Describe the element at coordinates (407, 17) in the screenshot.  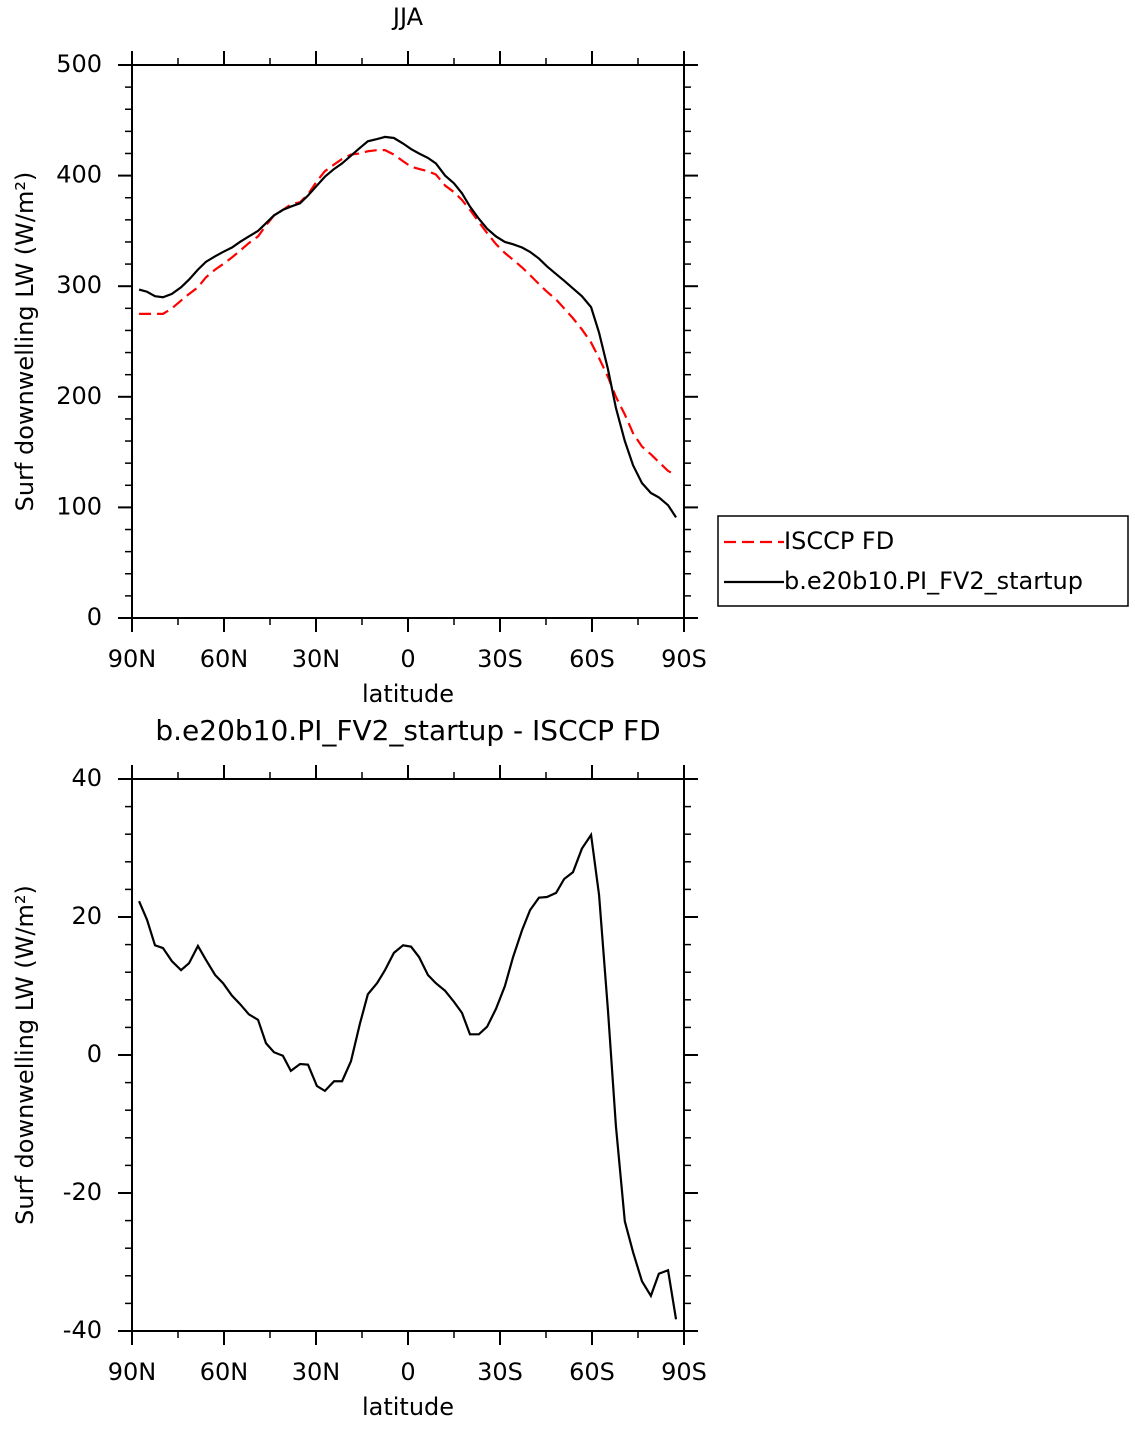
I see `chart-title: JJA` at that location.